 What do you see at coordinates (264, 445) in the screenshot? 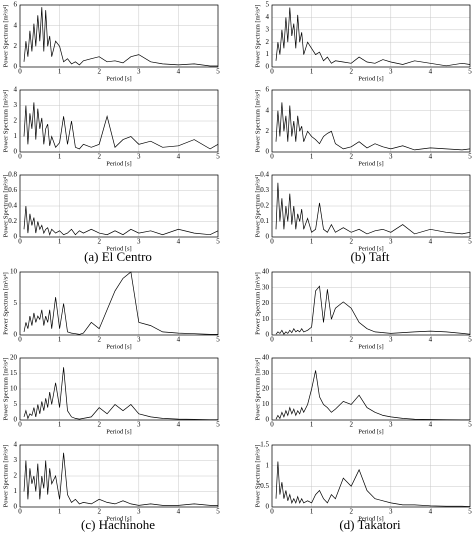
I see `y-tick-label: 1.5` at bounding box center [264, 445].